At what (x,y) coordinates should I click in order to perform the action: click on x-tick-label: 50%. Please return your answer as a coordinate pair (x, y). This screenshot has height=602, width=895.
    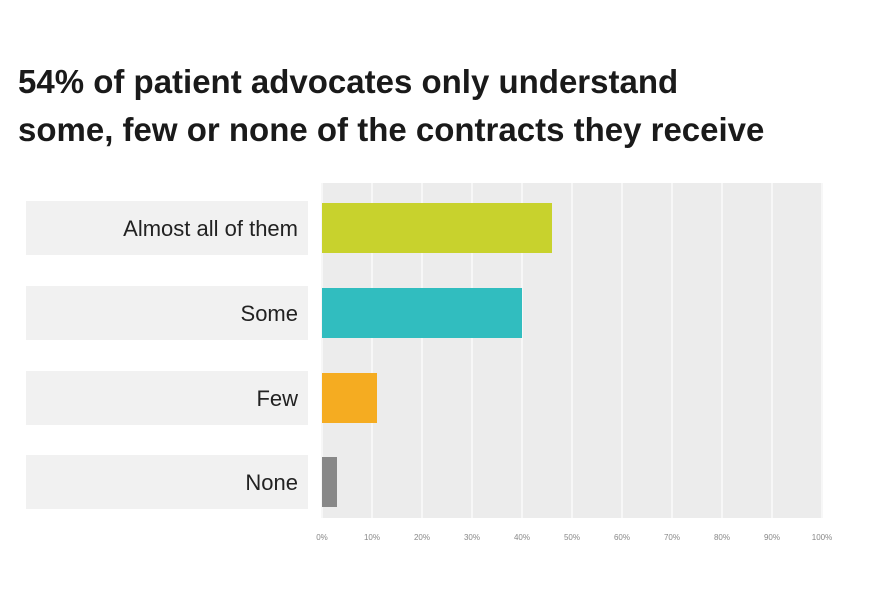
    Looking at the image, I should click on (572, 537).